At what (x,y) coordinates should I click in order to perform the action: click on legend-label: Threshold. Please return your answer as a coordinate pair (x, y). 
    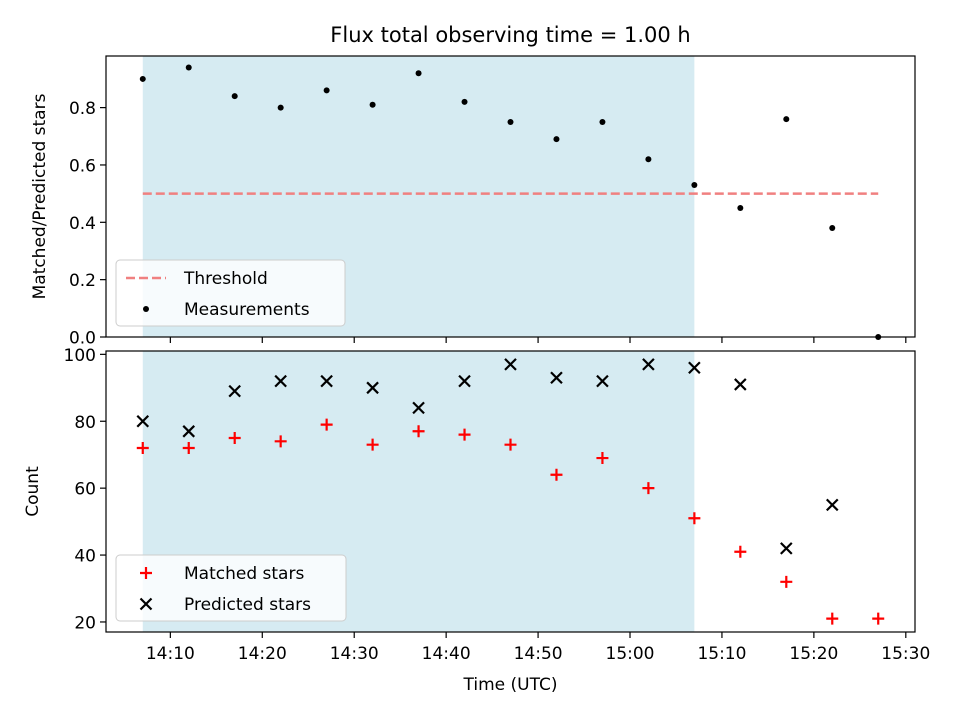
    Looking at the image, I should click on (225, 279).